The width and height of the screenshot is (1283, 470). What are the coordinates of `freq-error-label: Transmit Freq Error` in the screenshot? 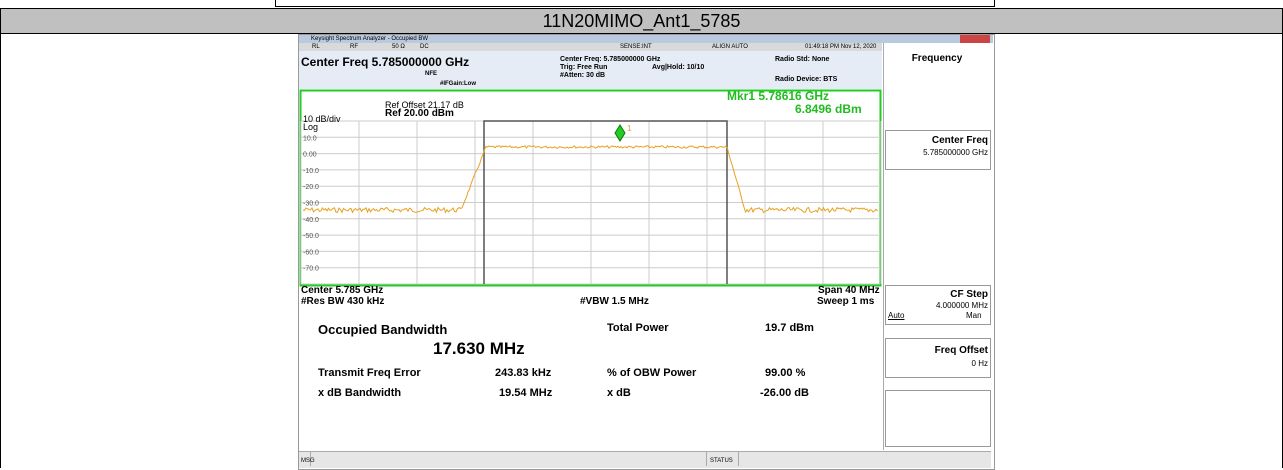 It's located at (369, 373).